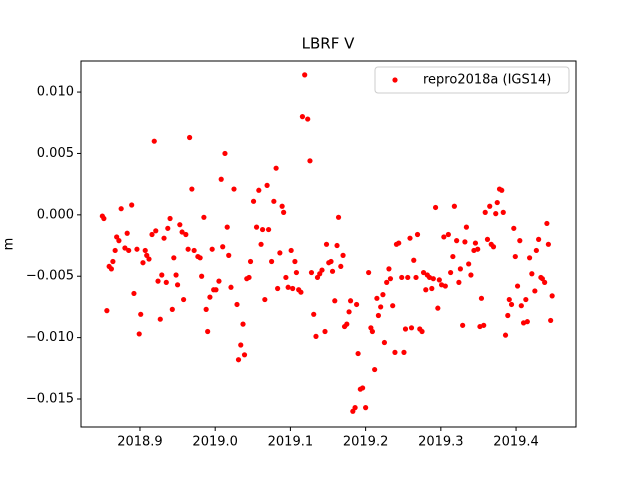  Describe the element at coordinates (291, 442) in the screenshot. I see `x-tick-label: 2019.1` at that location.